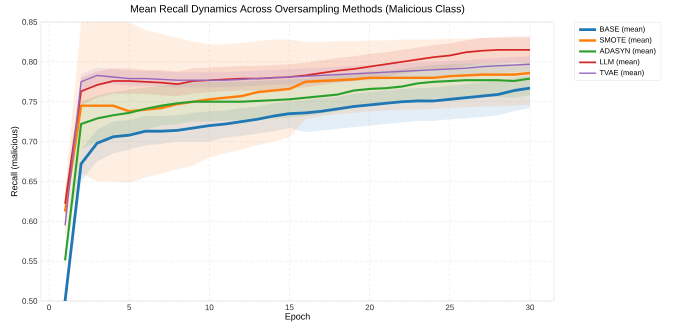 The height and width of the screenshot is (332, 685). What do you see at coordinates (15, 161) in the screenshot?
I see `y-axis-title: Recall (malicious)` at bounding box center [15, 161].